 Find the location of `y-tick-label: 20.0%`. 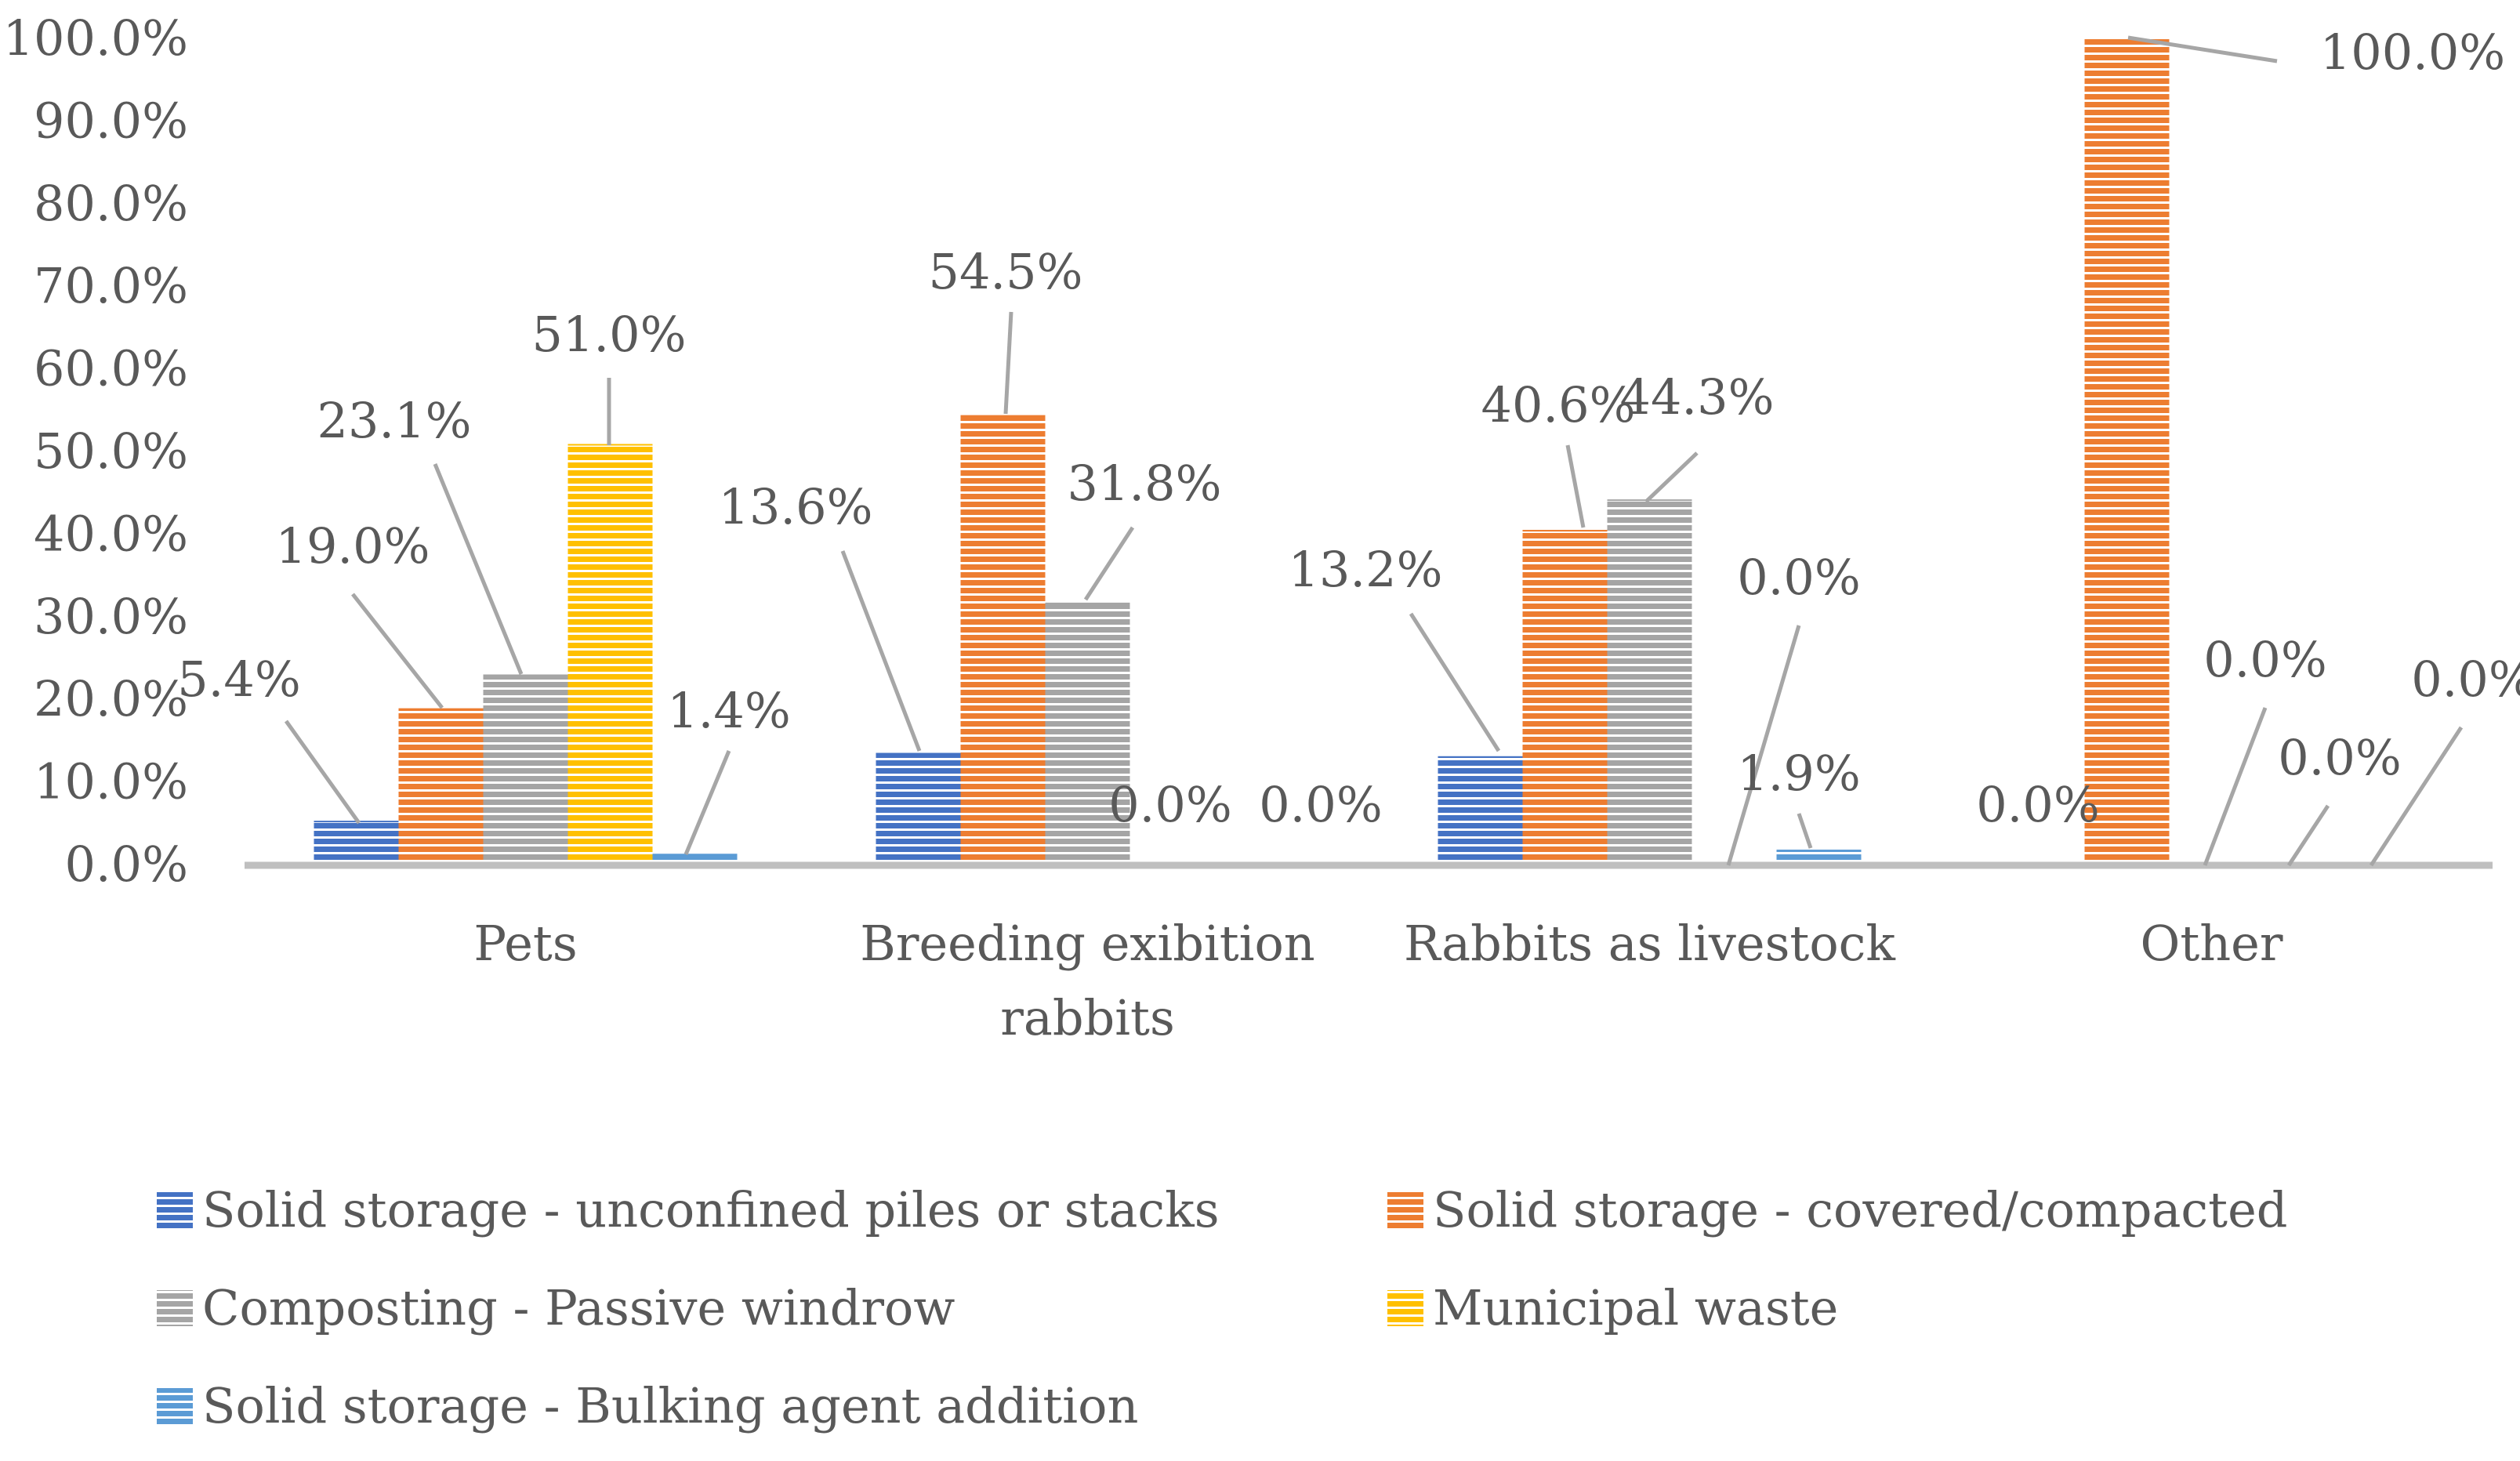

y-tick-label: 20.0% is located at coordinates (111, 698).